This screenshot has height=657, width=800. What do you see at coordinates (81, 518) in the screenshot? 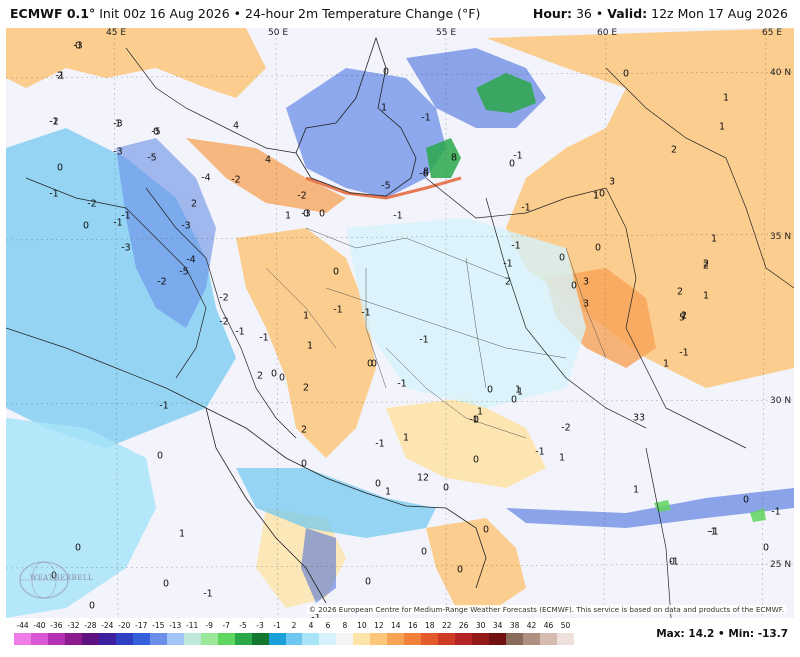
I see `cool-region-arabia-west` at bounding box center [81, 518].